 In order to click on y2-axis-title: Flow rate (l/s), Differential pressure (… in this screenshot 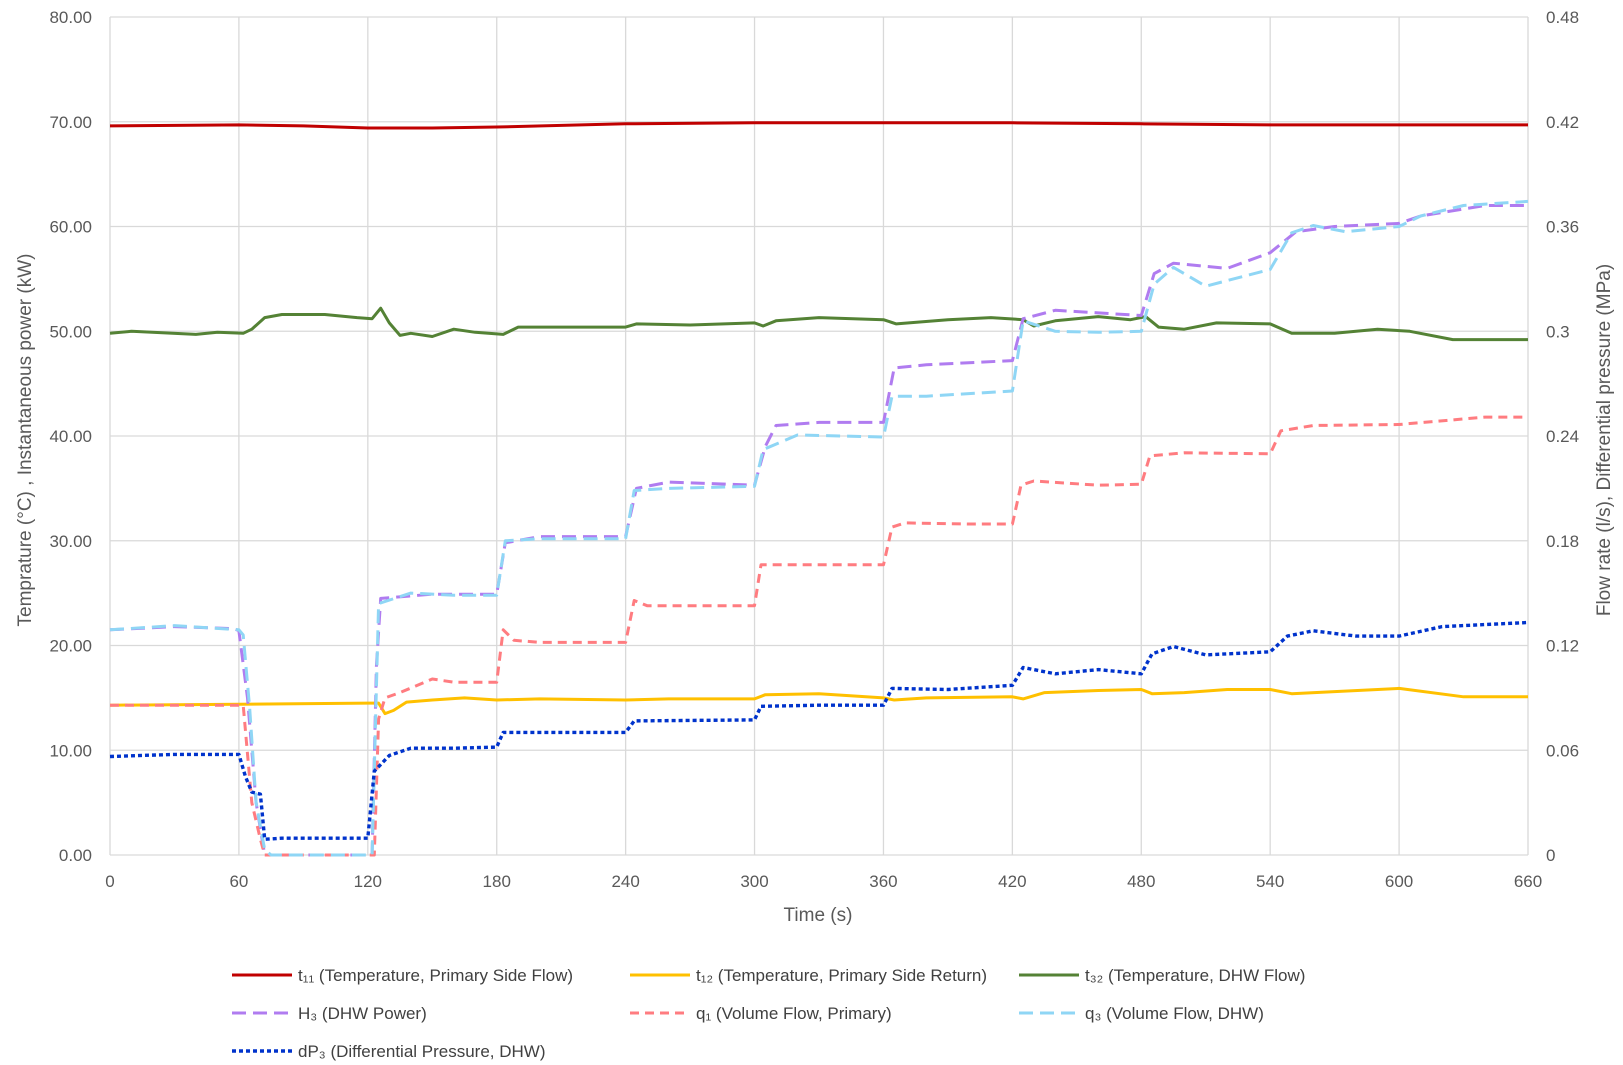, I will do `click(1604, 440)`.